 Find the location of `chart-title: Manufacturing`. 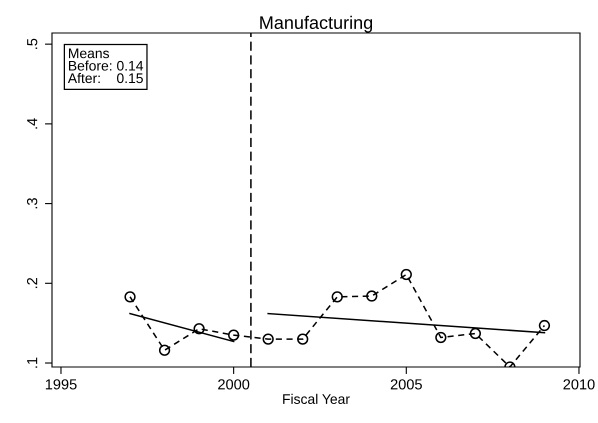

chart-title: Manufacturing is located at coordinates (316, 24).